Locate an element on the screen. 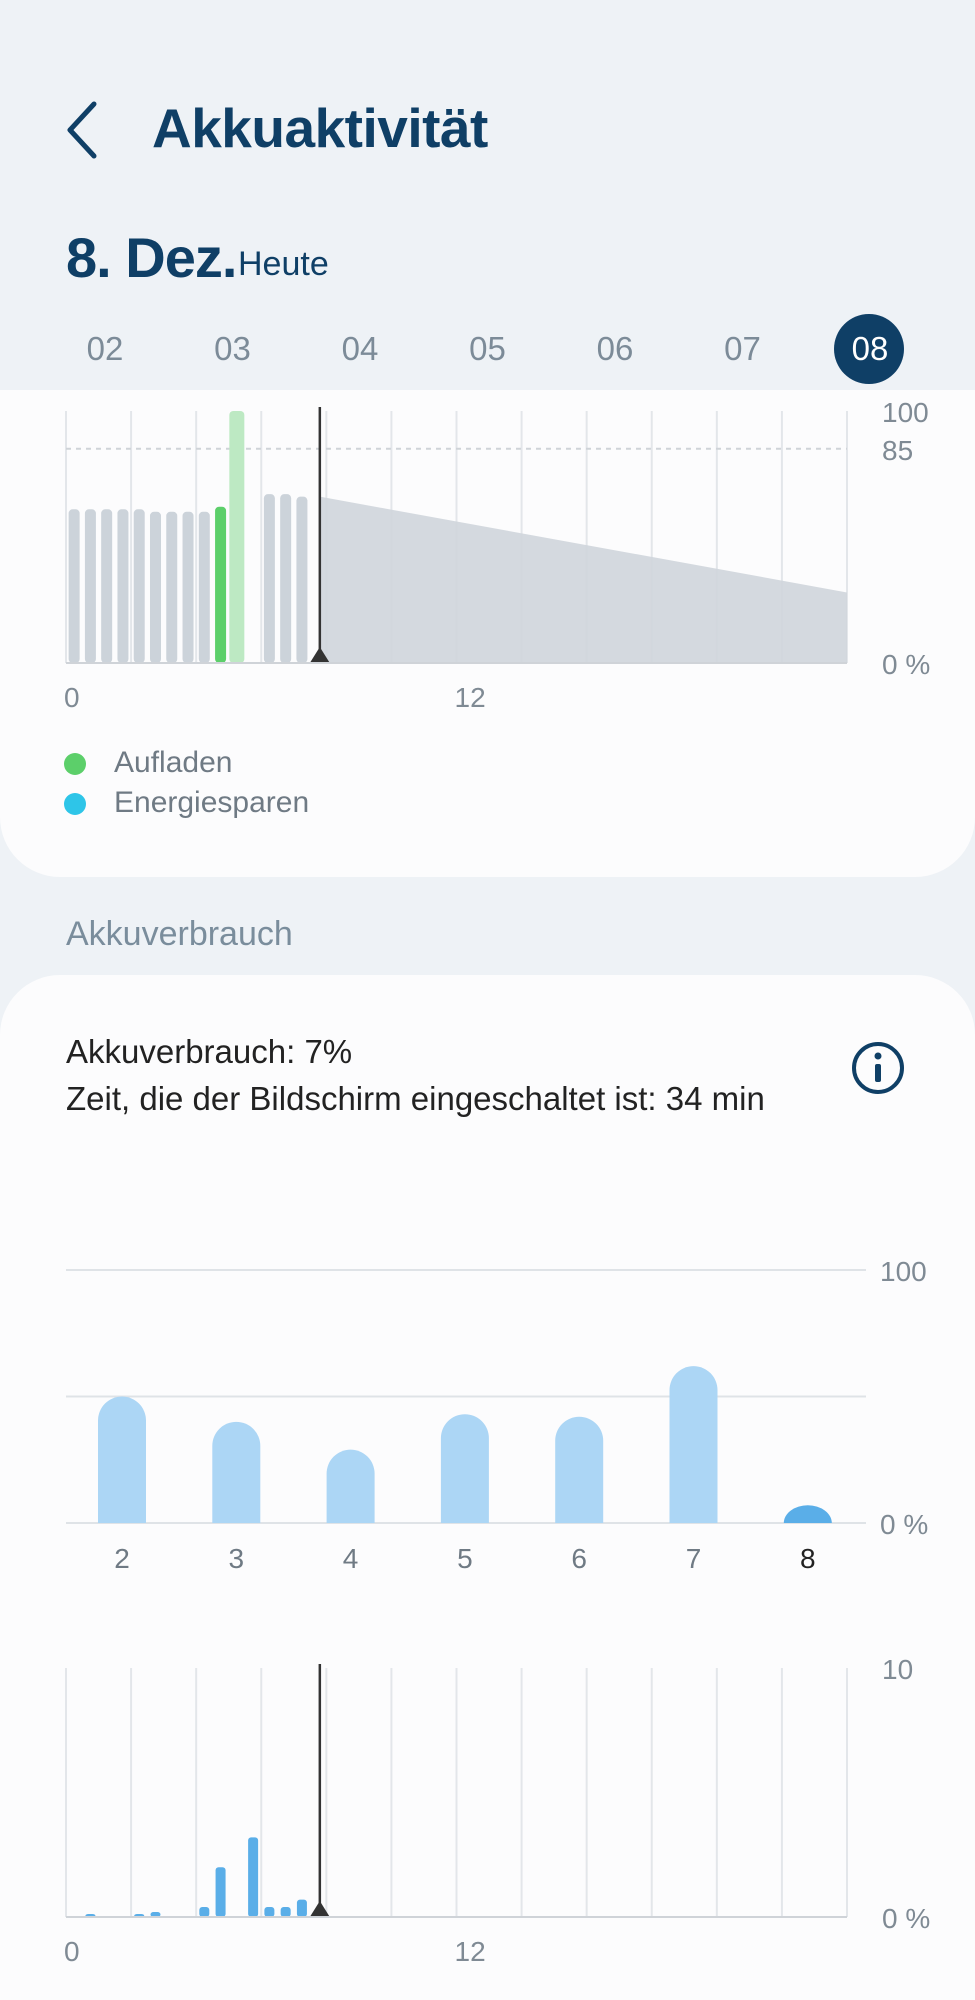 The width and height of the screenshot is (975, 2000). back-button is located at coordinates (84, 130).